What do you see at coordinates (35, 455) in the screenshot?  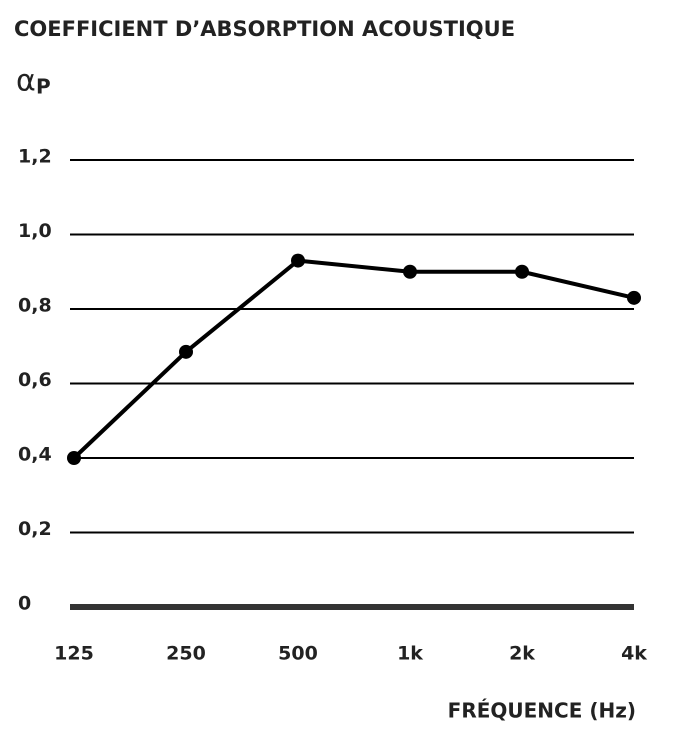 I see `y-tick-label: 0,4` at bounding box center [35, 455].